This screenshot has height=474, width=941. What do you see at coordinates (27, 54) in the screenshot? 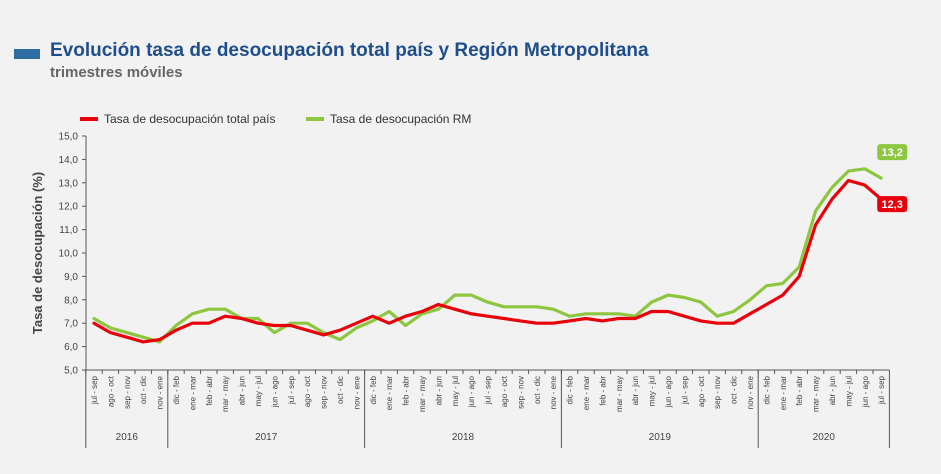
I see `title-accent-bar` at bounding box center [27, 54].